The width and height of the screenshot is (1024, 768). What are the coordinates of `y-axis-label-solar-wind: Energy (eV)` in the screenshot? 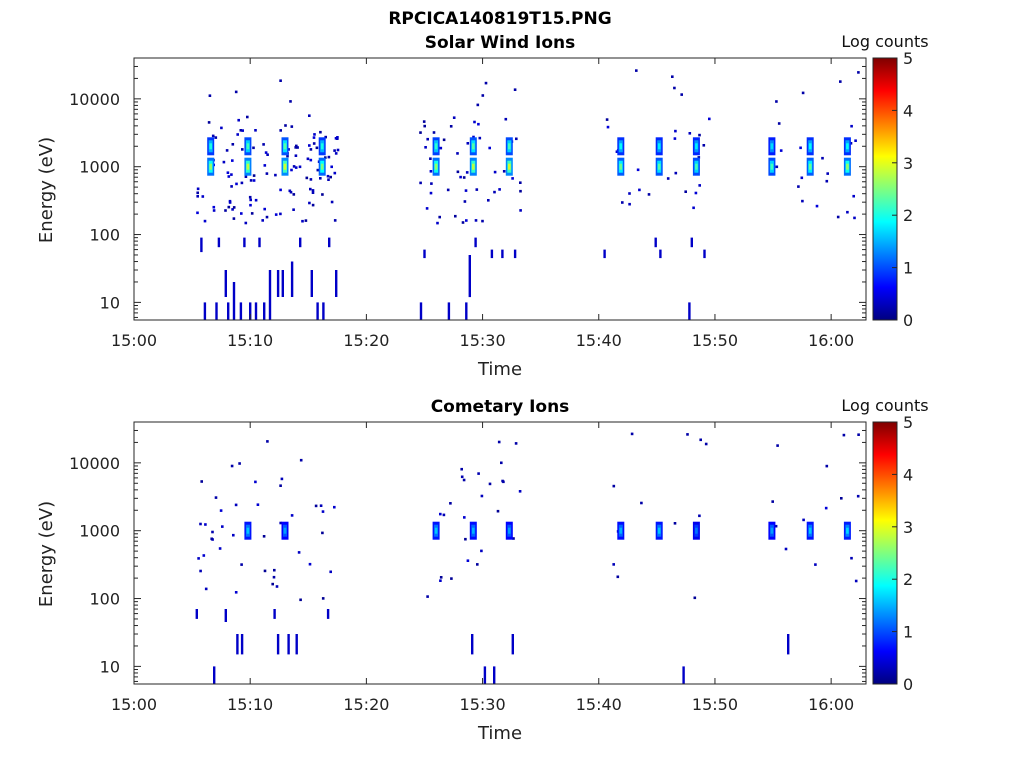 It's located at (46, 190).